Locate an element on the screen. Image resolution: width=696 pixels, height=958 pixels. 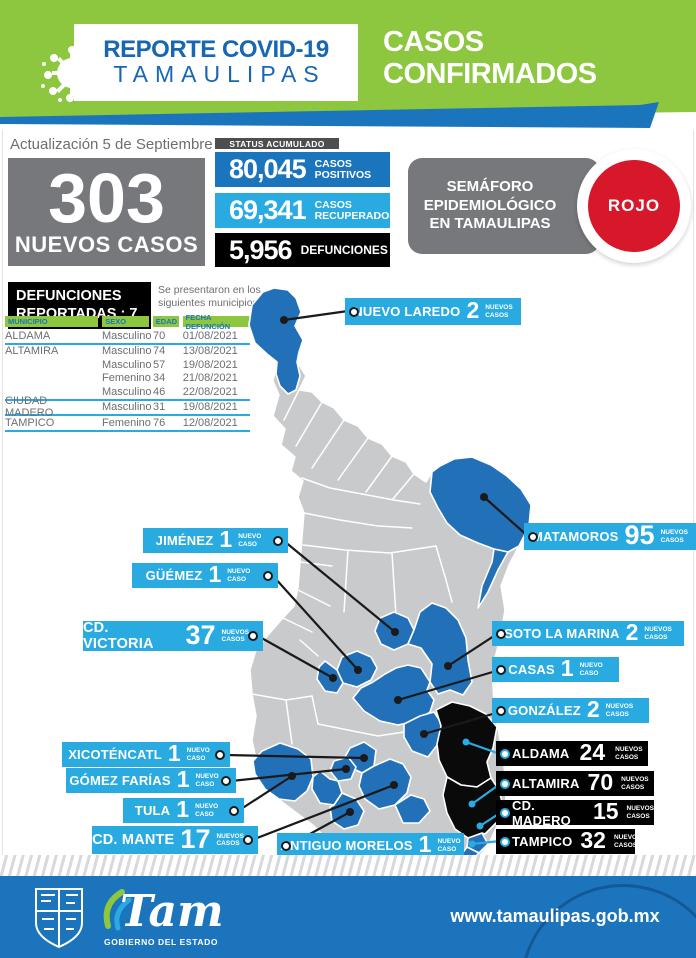
deaths-table-header: MUNICIPIO SEXO EDAD FECHA DEFUNCIÓN is located at coordinates (128, 322).